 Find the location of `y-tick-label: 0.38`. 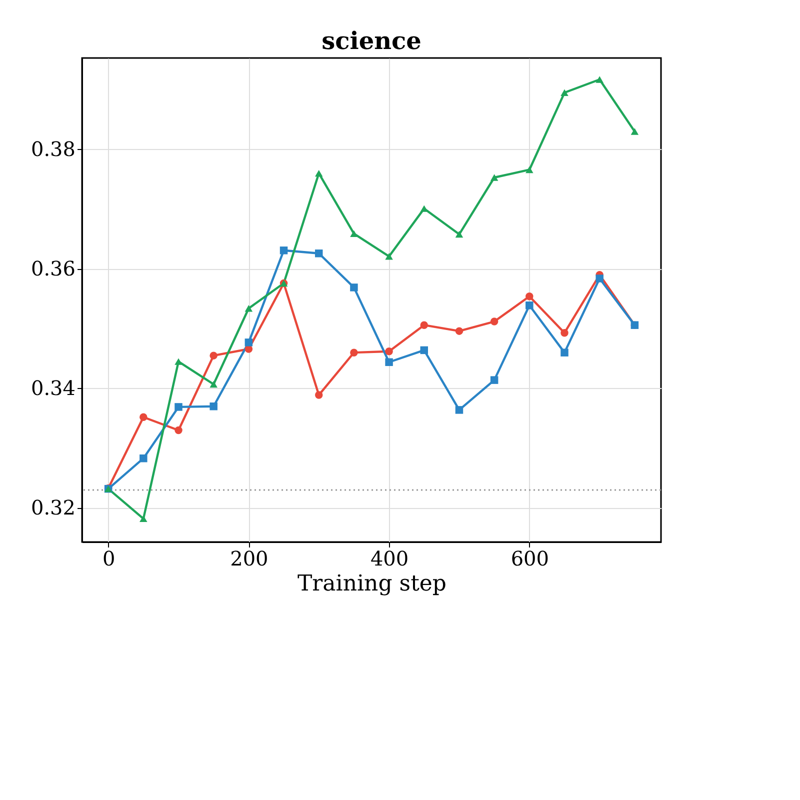

y-tick-label: 0.38 is located at coordinates (53, 148).